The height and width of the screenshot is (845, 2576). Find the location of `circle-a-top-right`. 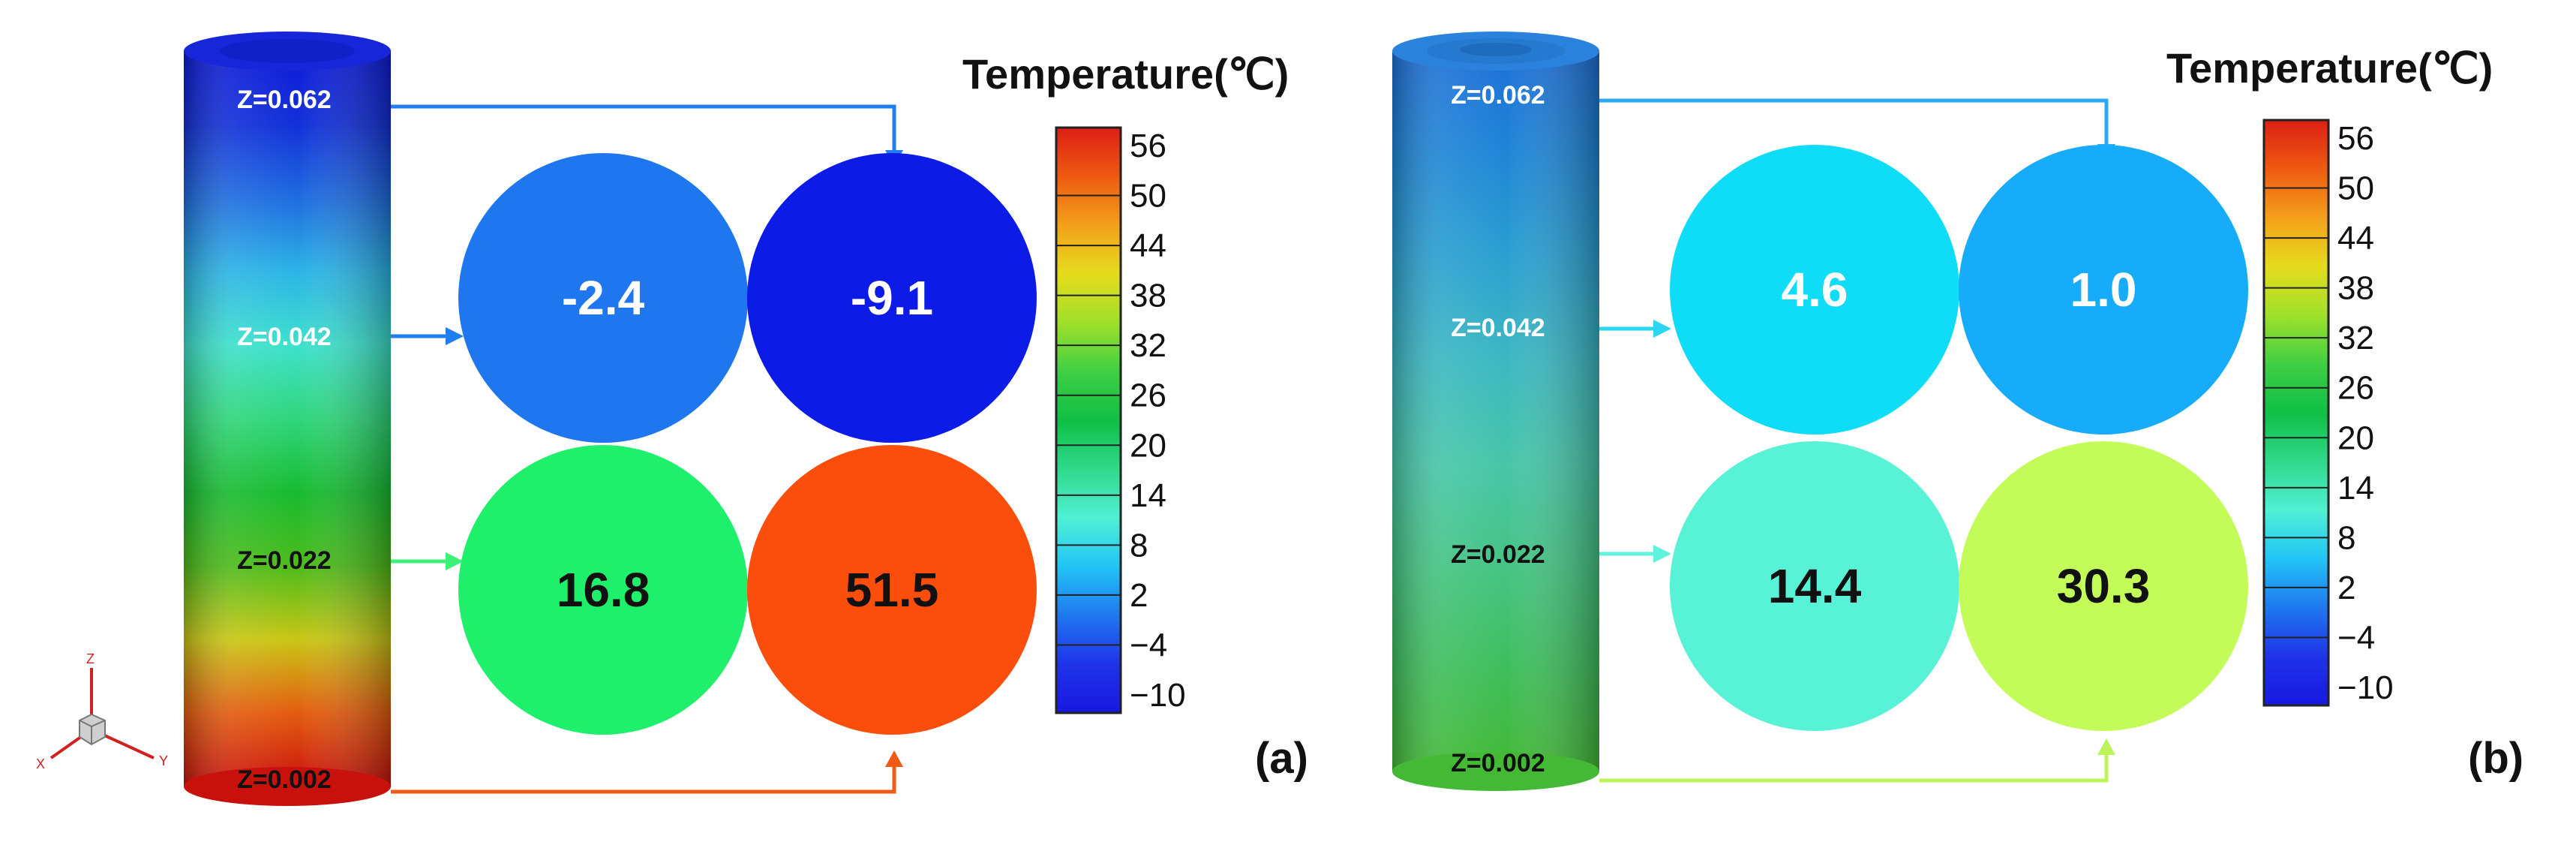

circle-a-top-right is located at coordinates (892, 298).